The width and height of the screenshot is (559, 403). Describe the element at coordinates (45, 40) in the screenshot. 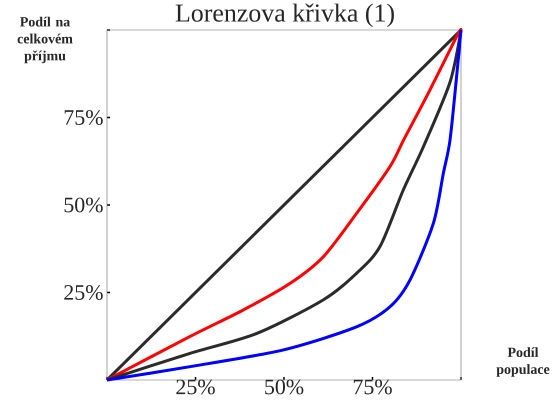

I see `y-axis-title: Podíl na celkovém příjmu` at that location.